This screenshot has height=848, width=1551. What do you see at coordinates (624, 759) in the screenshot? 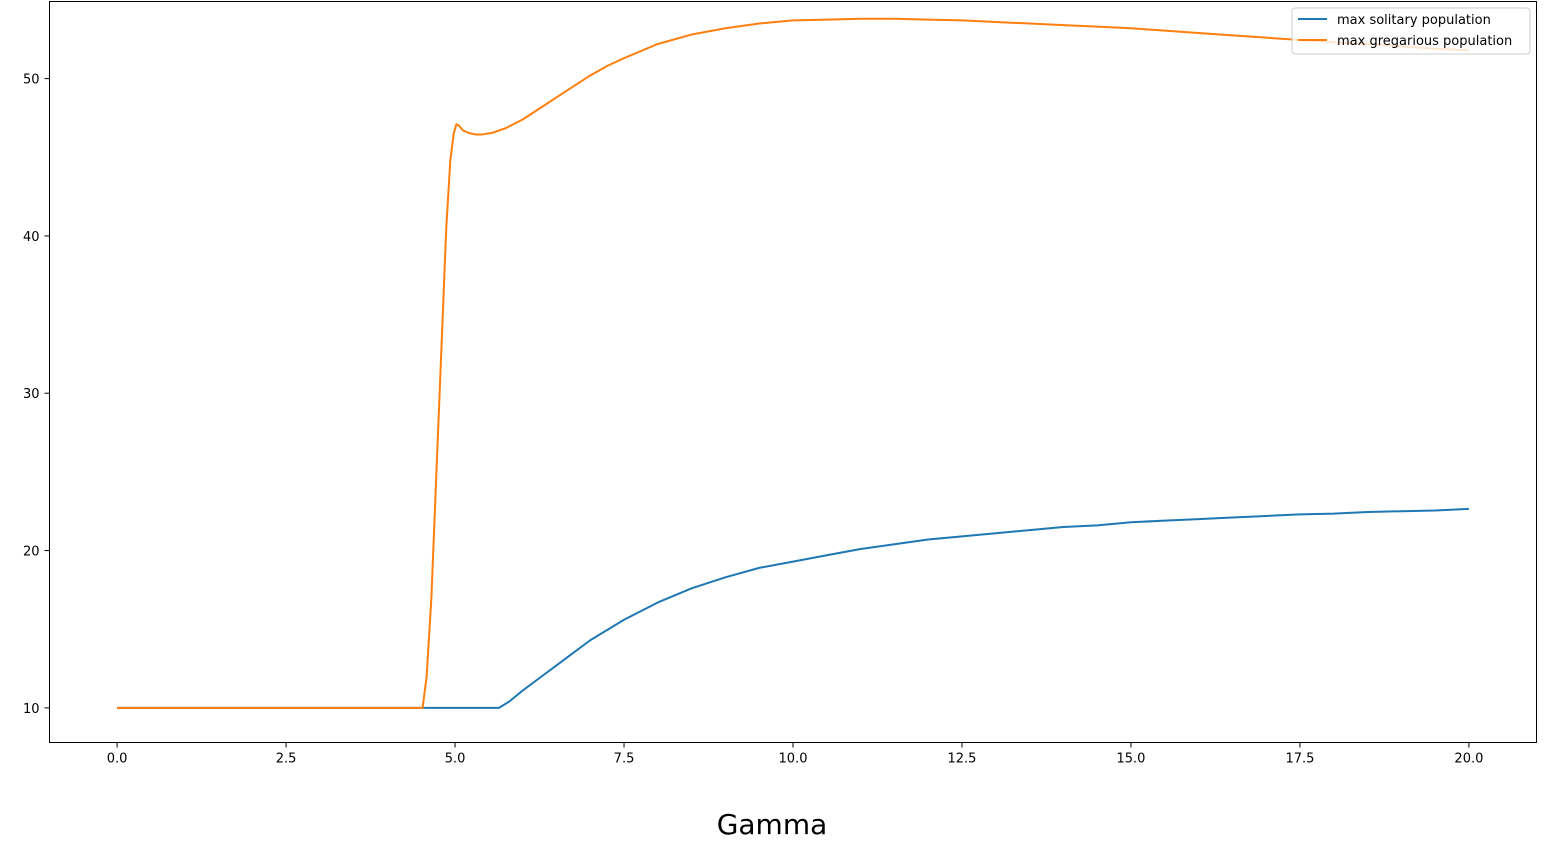
I see `x-tick-label: 7.5` at bounding box center [624, 759].